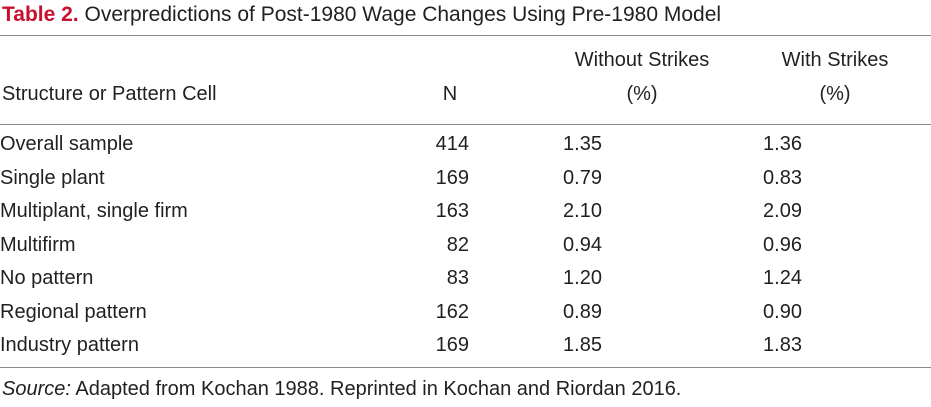 This screenshot has height=407, width=931. What do you see at coordinates (434, 145) in the screenshot?
I see `table-row: Overall sample 414 1.35 1.36` at bounding box center [434, 145].